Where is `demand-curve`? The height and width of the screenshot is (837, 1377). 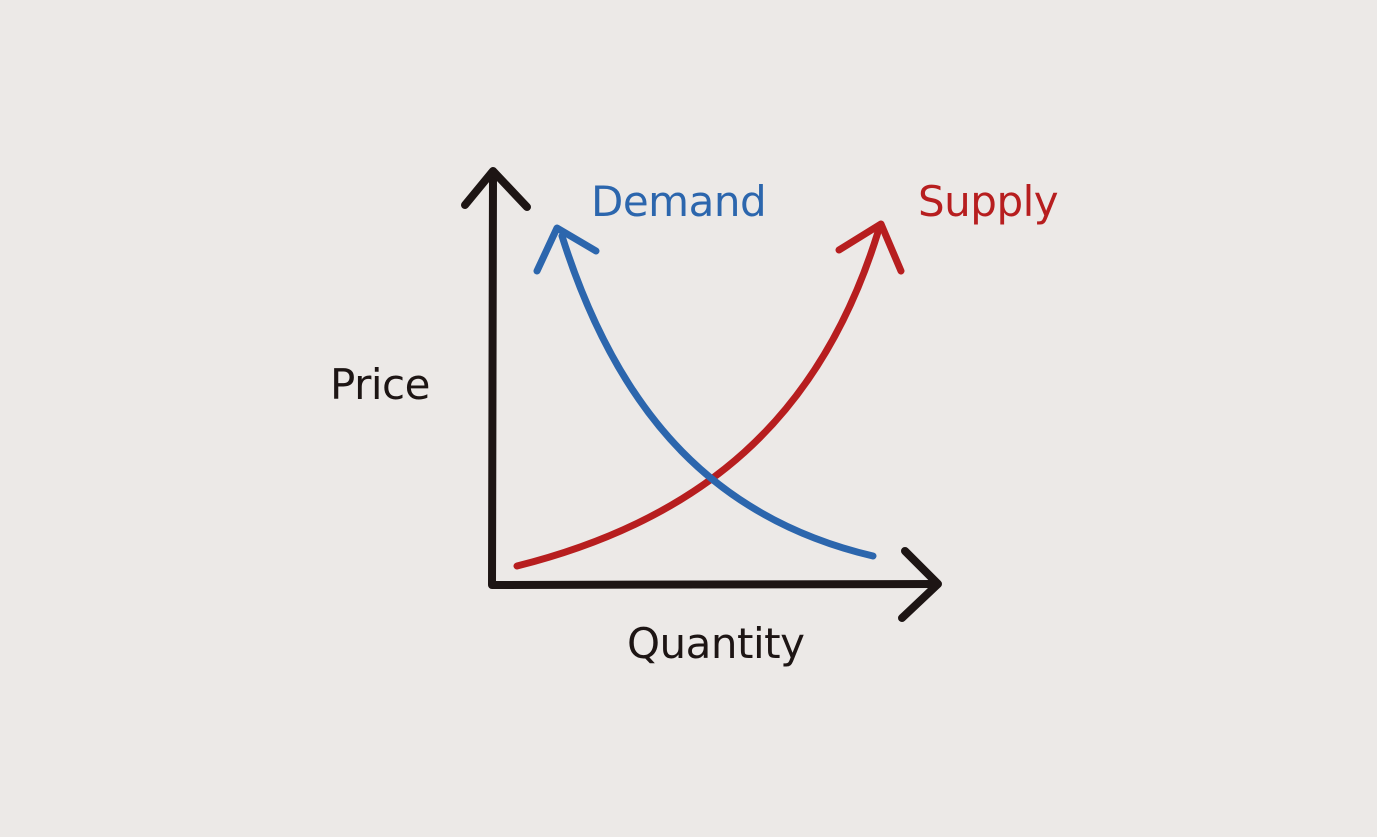
demand-curve is located at coordinates (705, 392).